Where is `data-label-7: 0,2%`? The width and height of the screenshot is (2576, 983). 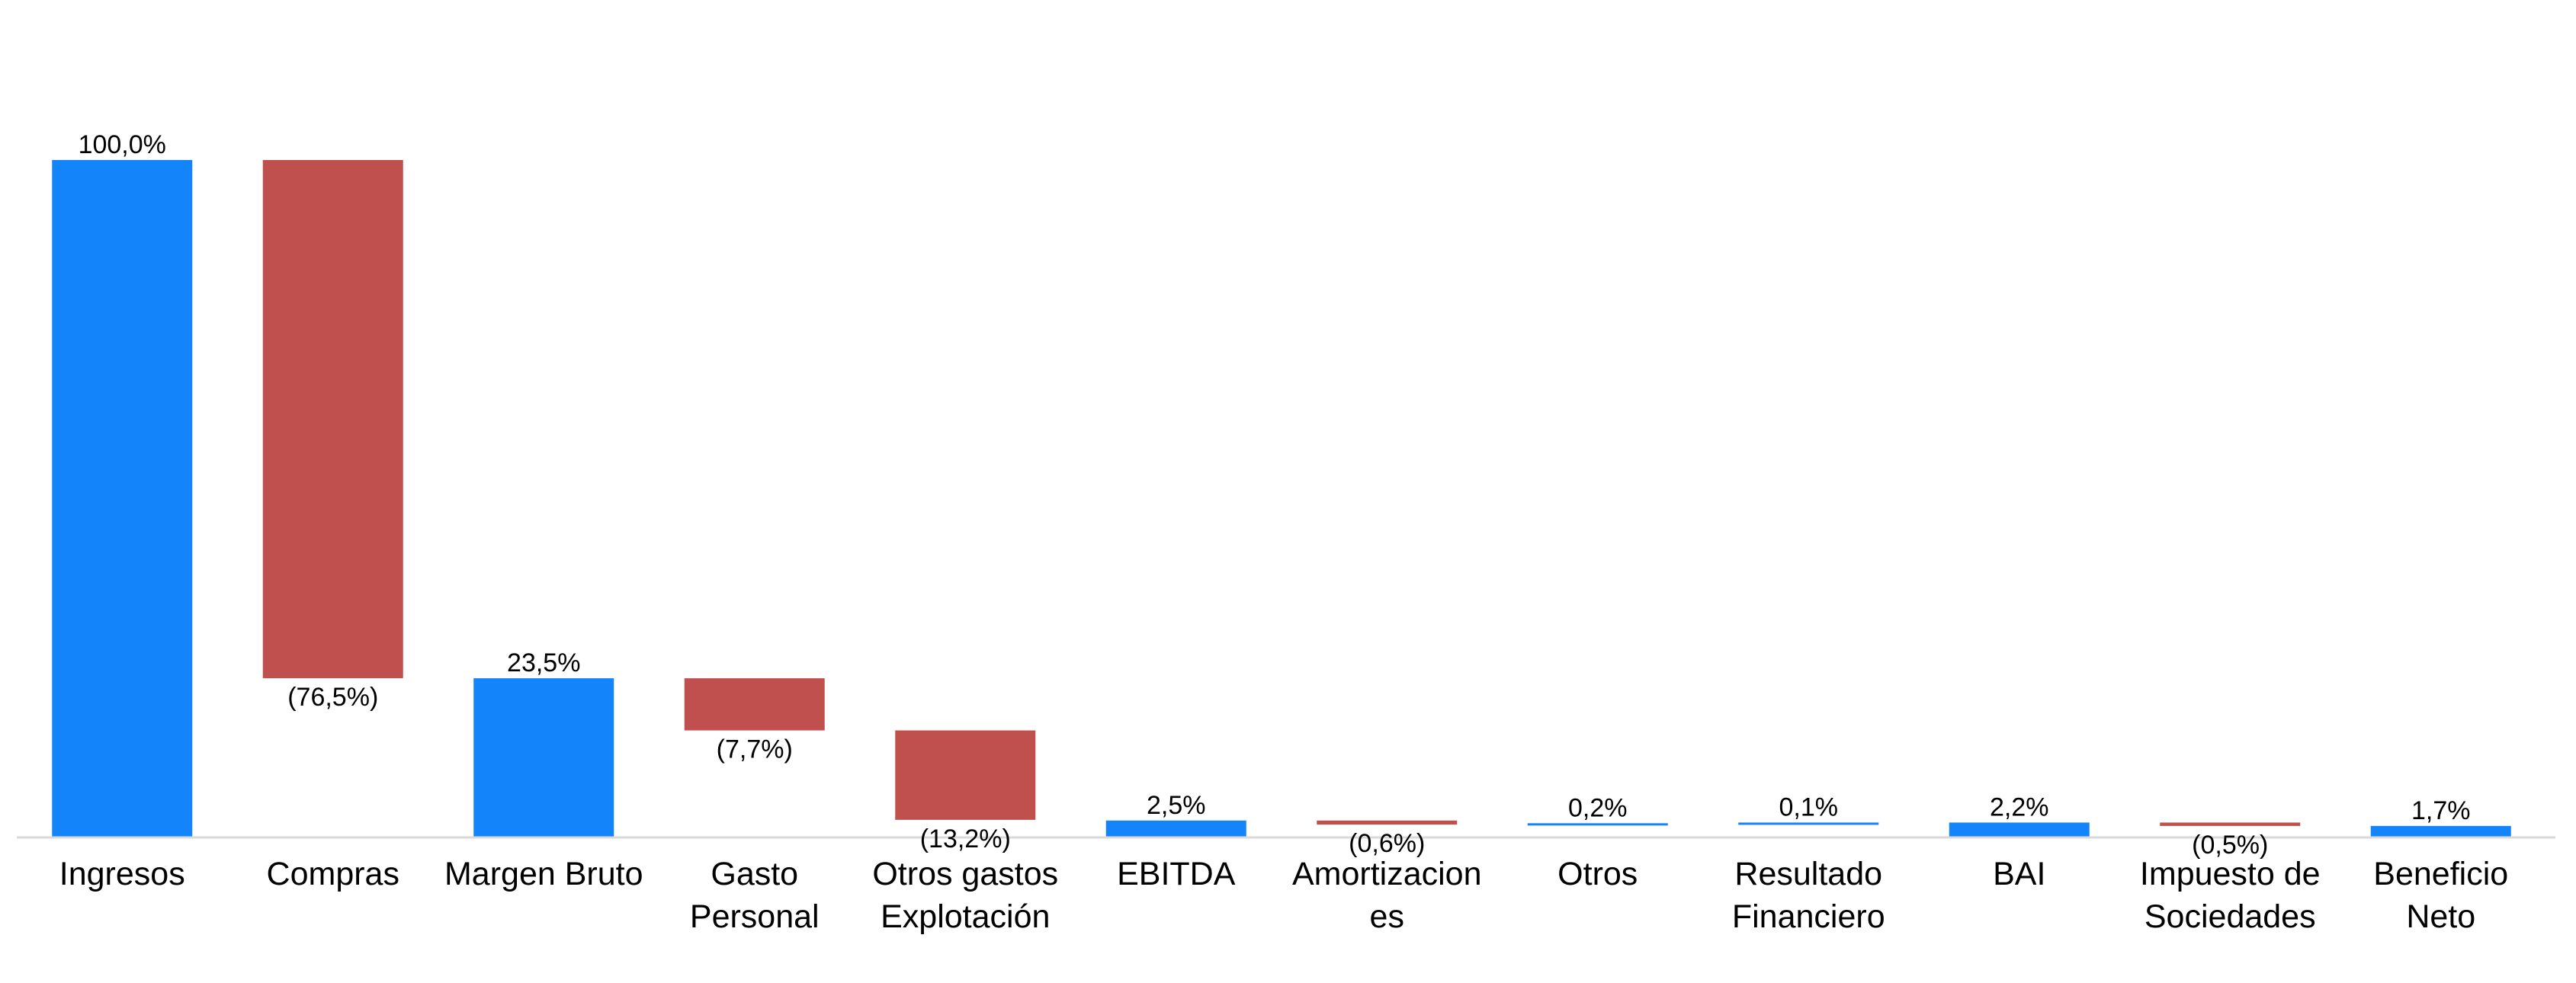
data-label-7: 0,2% is located at coordinates (1598, 807).